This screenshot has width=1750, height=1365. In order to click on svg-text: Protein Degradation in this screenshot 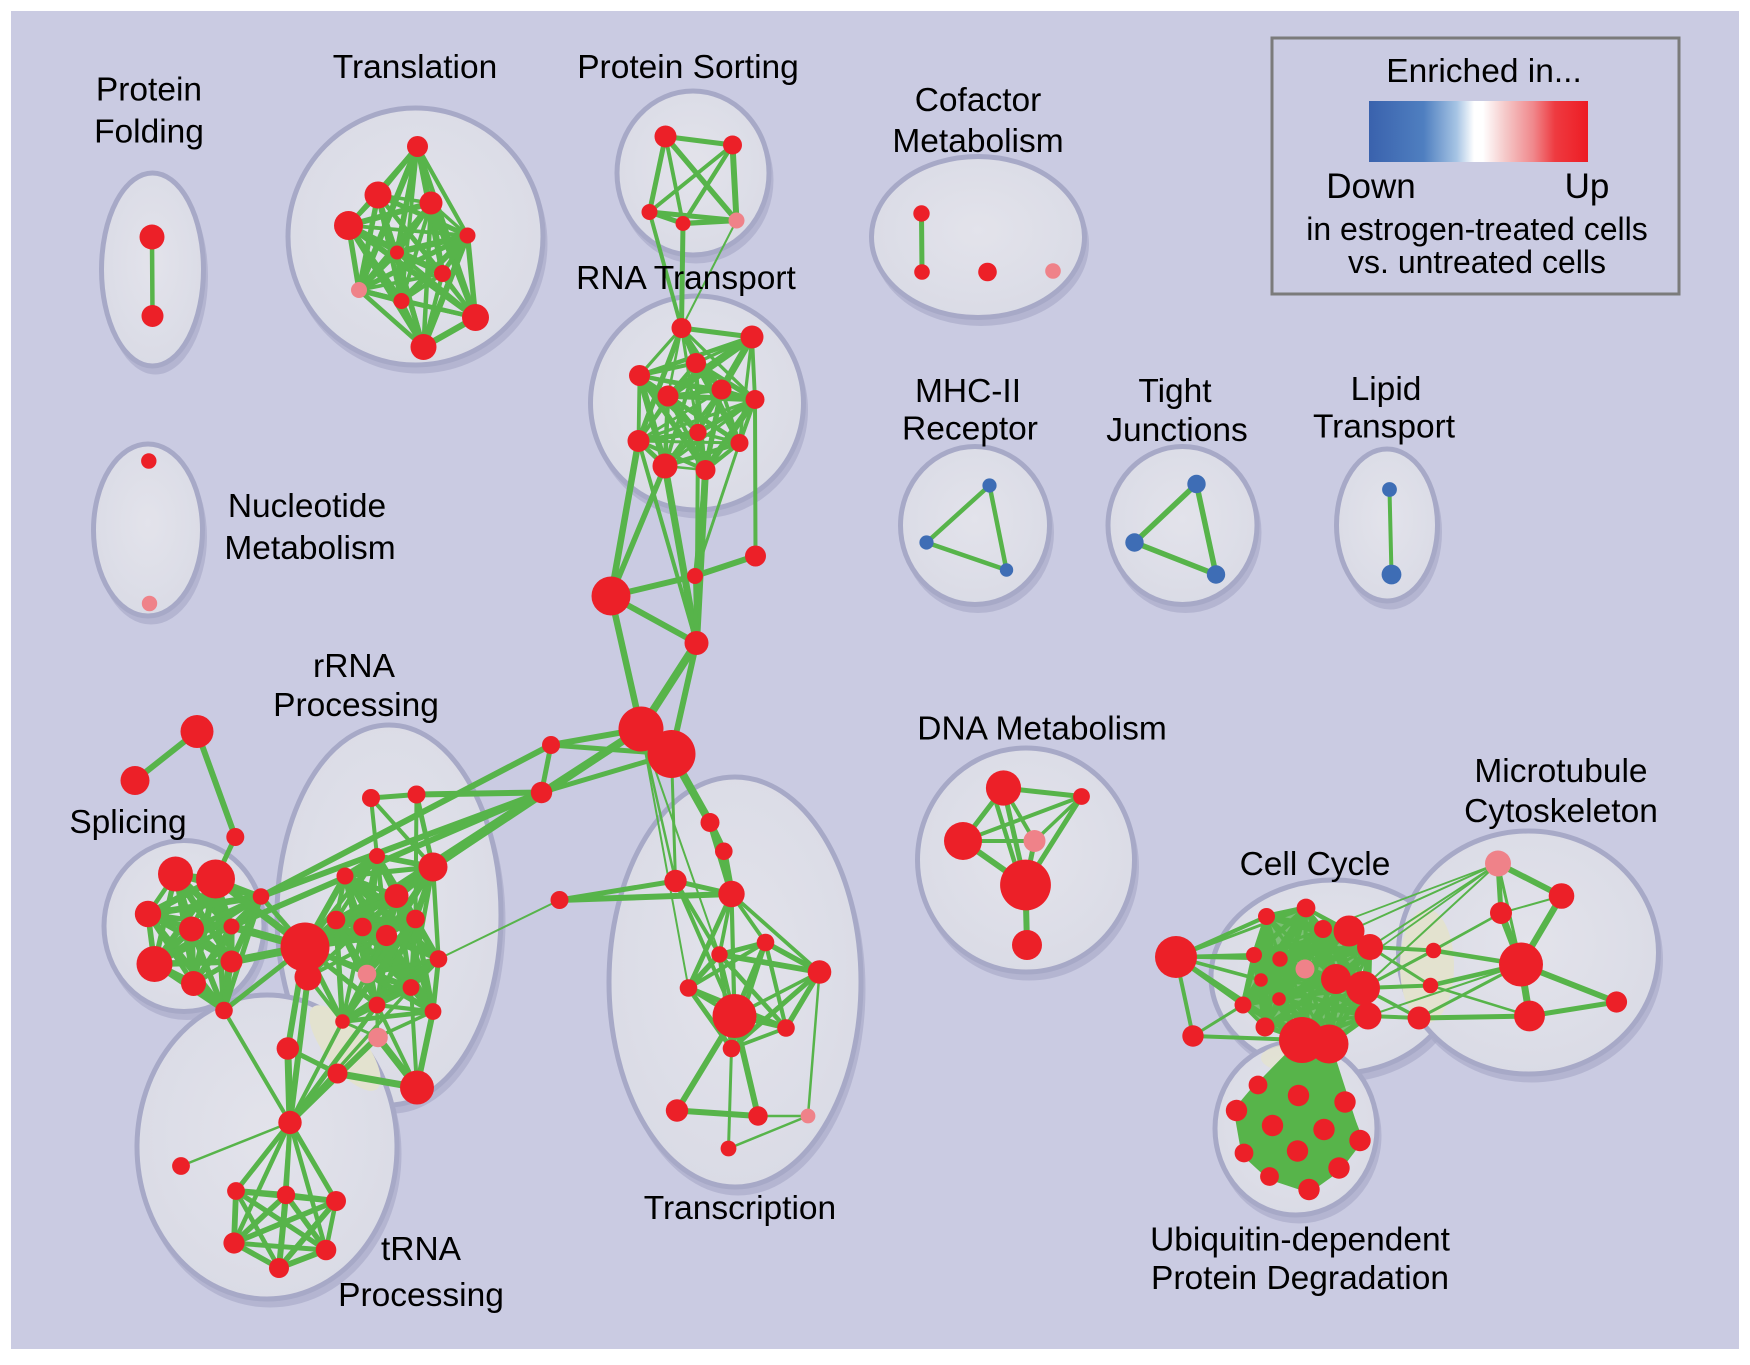, I will do `click(1300, 1278)`.